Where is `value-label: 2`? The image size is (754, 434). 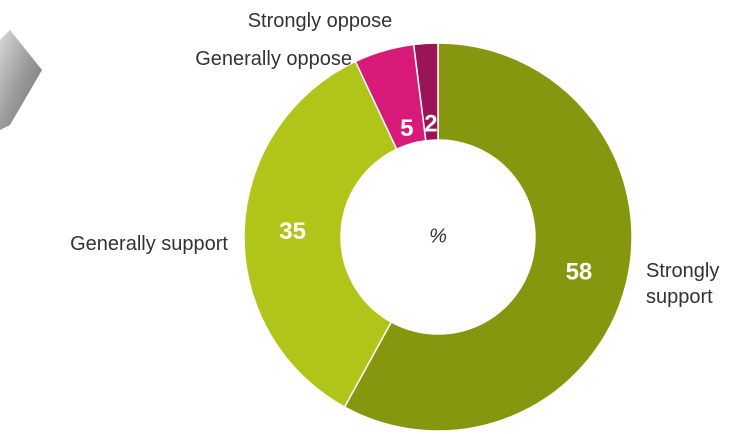 value-label: 2 is located at coordinates (430, 124).